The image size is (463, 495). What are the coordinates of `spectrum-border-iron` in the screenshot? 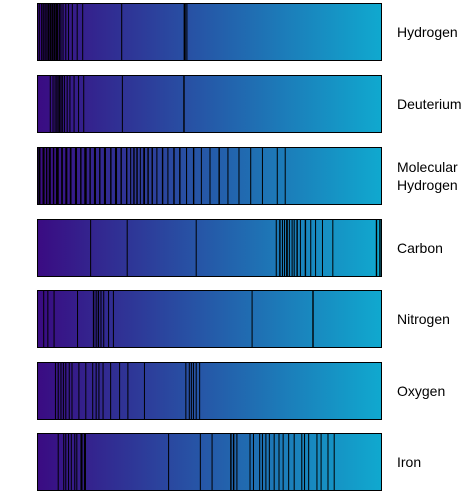 It's located at (209, 462).